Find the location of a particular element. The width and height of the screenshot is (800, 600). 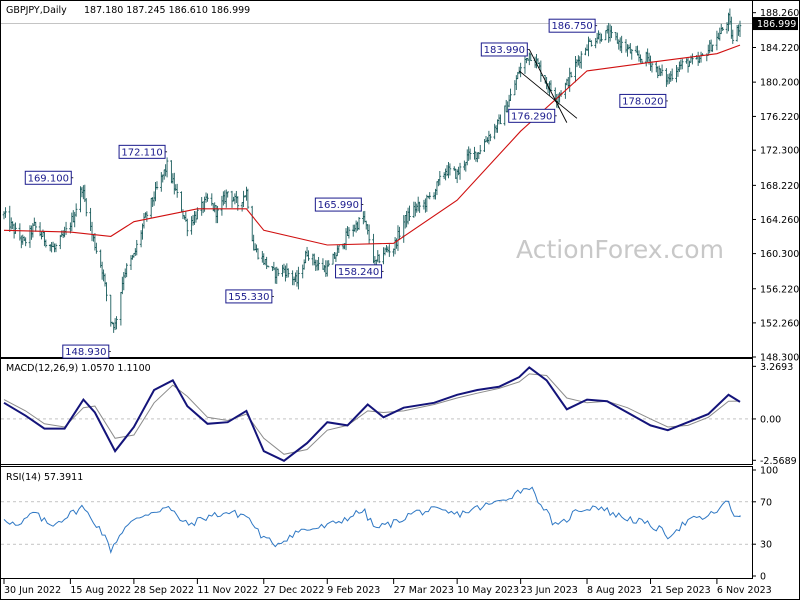

date-axis-label: 8 Aug 2023 is located at coordinates (614, 590).